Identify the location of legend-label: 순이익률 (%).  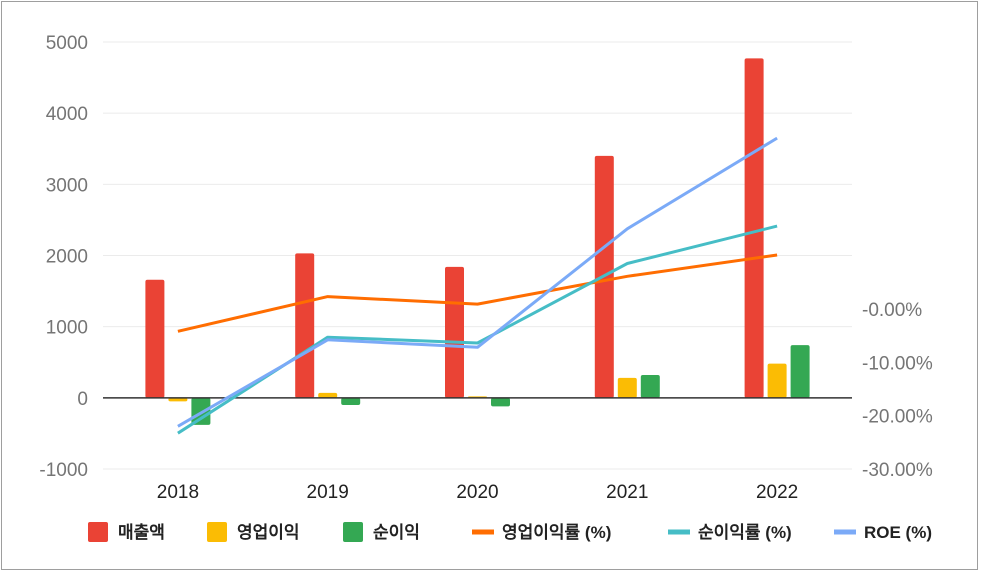
(745, 532).